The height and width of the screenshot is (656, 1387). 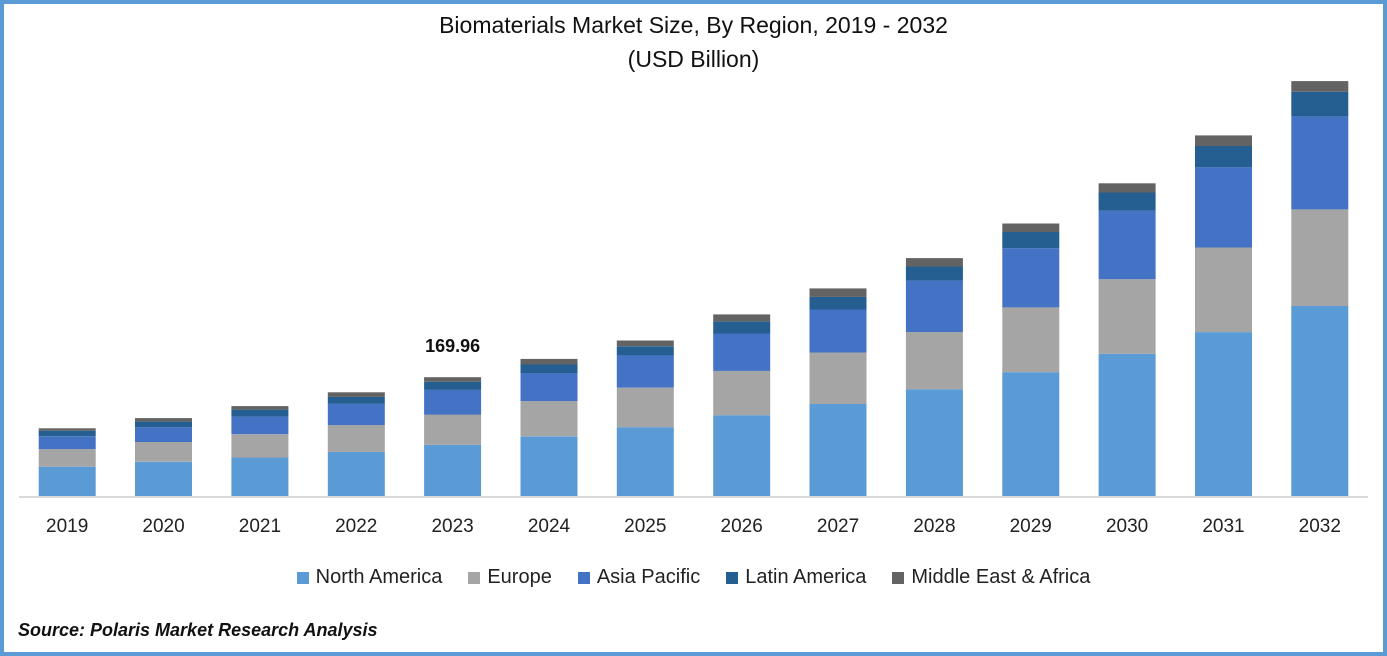 I want to click on bar-segment-latin-america-2019, so click(x=67, y=433).